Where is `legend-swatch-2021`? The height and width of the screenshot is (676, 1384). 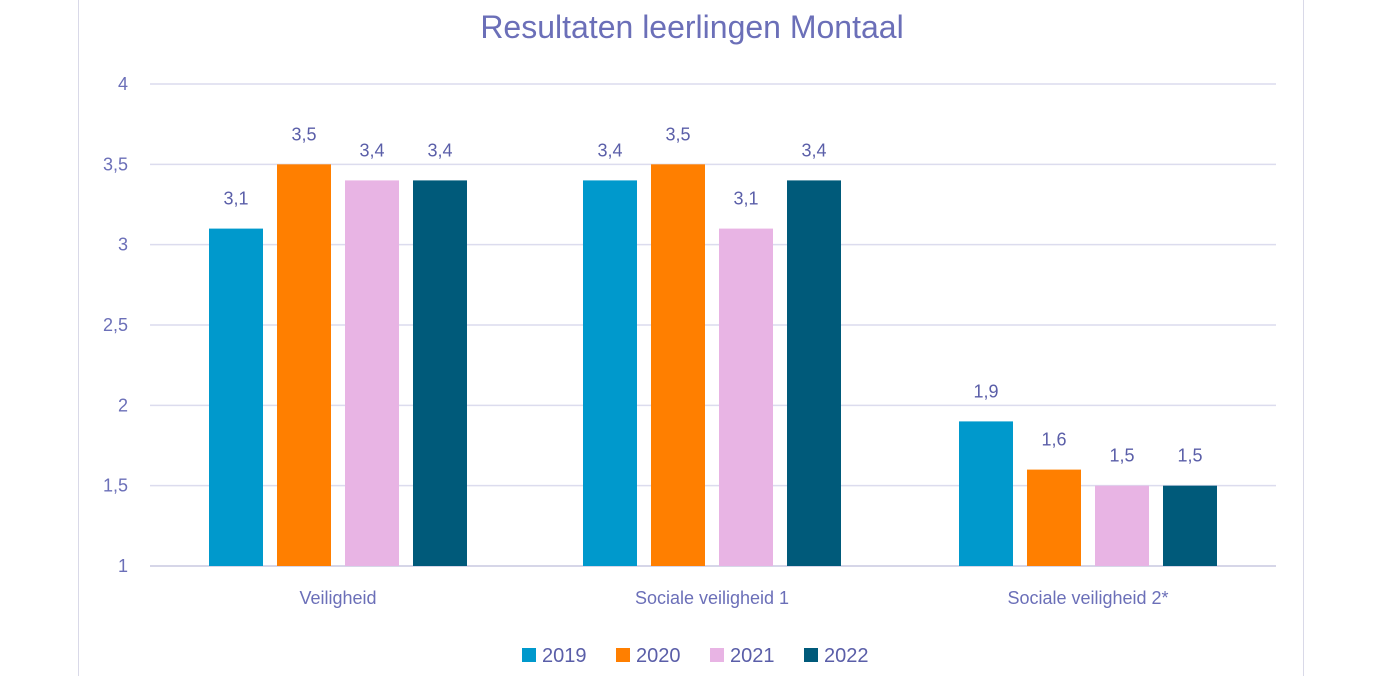
legend-swatch-2021 is located at coordinates (717, 655).